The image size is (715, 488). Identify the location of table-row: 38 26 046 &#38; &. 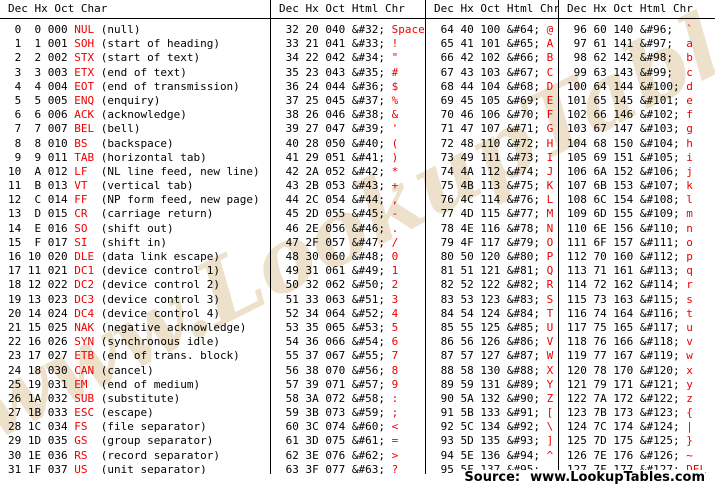
(339, 115).